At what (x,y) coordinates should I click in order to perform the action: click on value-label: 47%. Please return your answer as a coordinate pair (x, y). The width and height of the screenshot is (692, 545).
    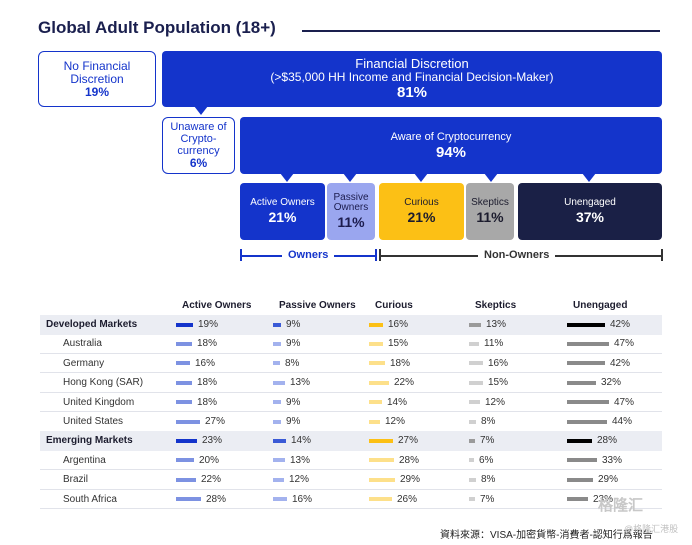
    Looking at the image, I should click on (624, 344).